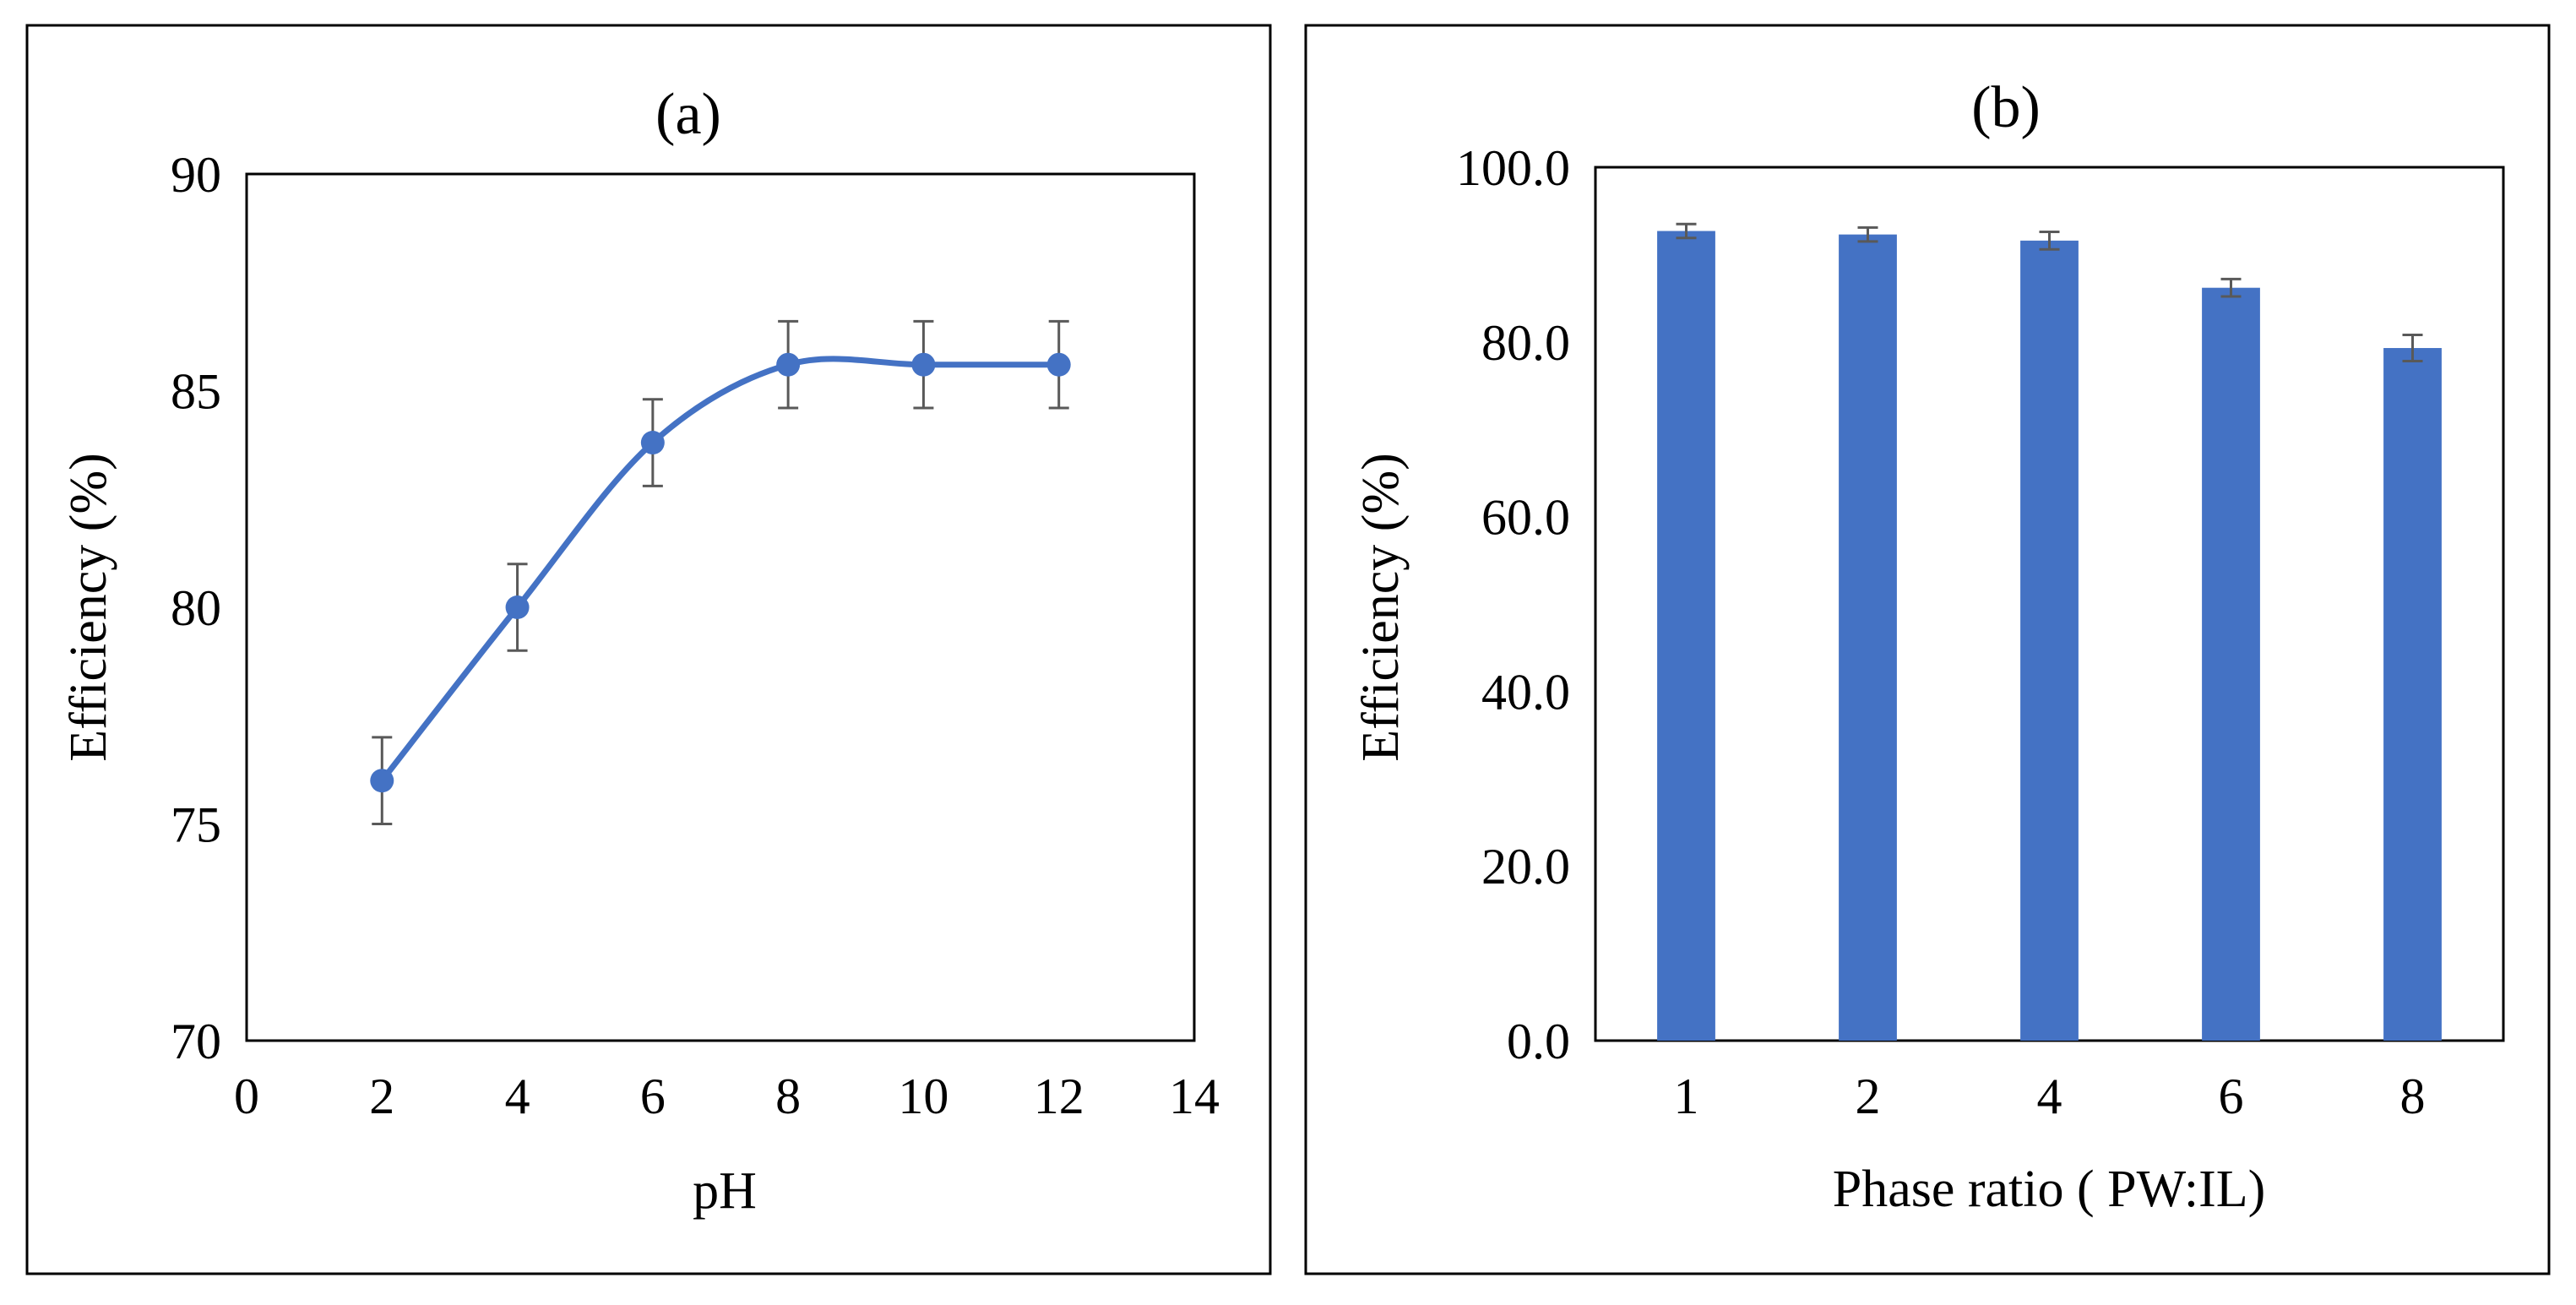 The image size is (2576, 1305). I want to click on panel-b-y-axis: 0.0 20.0 40.0 60.0 80.0 100.0, so click(1513, 604).